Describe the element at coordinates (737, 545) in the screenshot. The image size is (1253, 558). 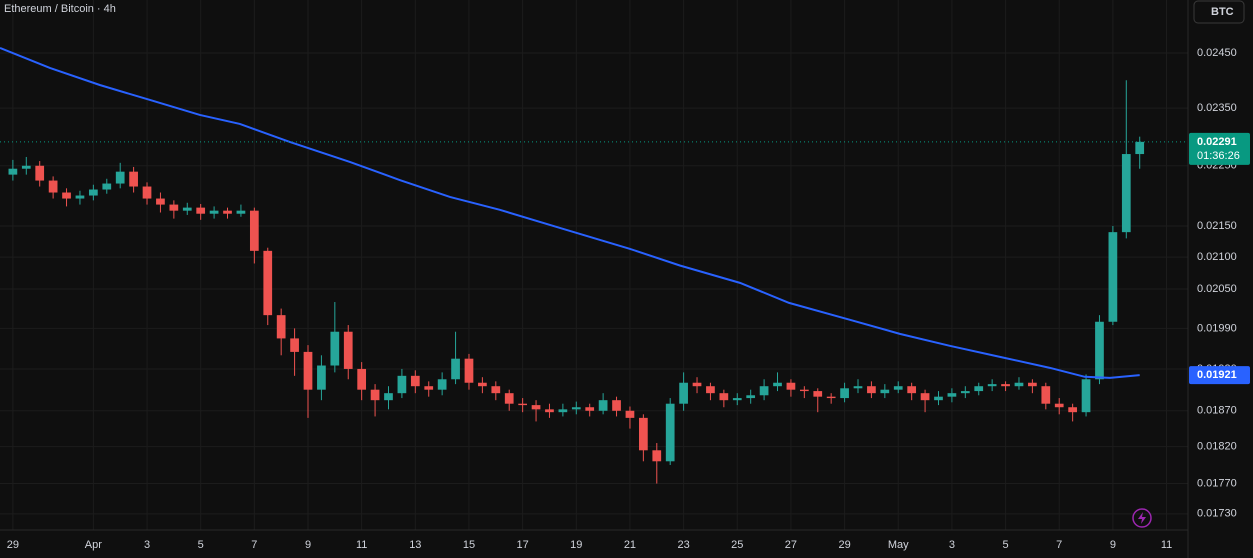
I see `x-tick-label: 25` at that location.